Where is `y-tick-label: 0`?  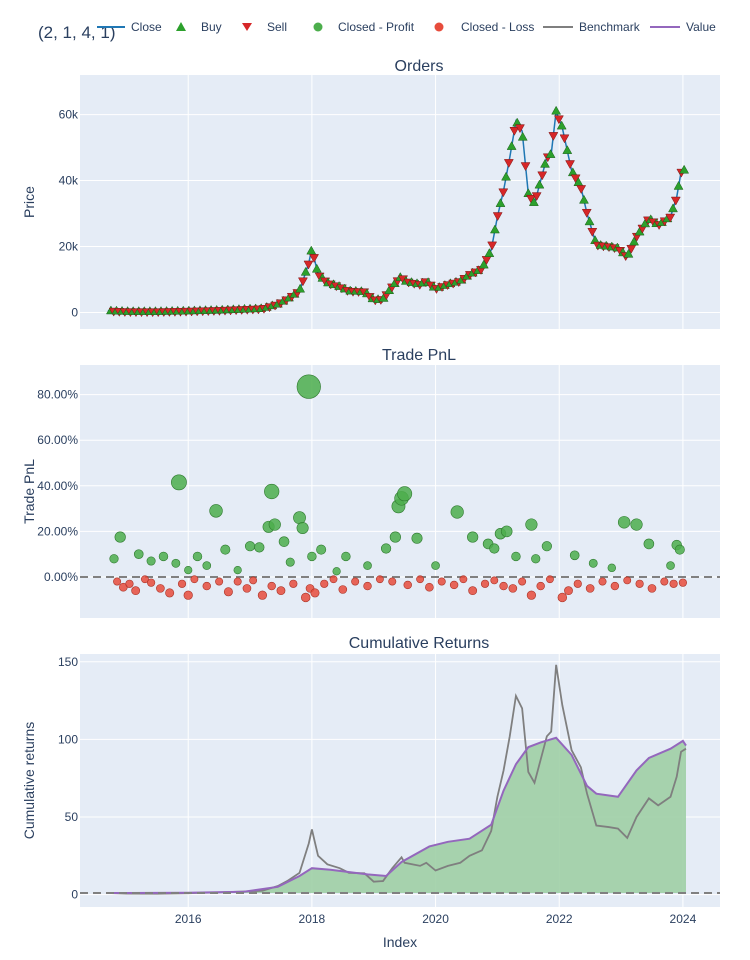
y-tick-label: 0 is located at coordinates (74, 313).